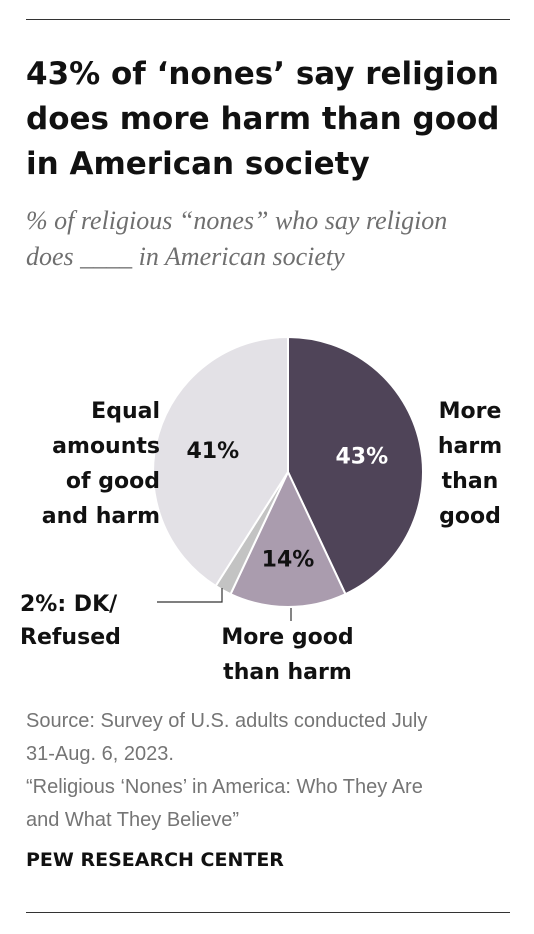 This screenshot has width=534, height=934. I want to click on value-label-more-good: 14%, so click(288, 559).